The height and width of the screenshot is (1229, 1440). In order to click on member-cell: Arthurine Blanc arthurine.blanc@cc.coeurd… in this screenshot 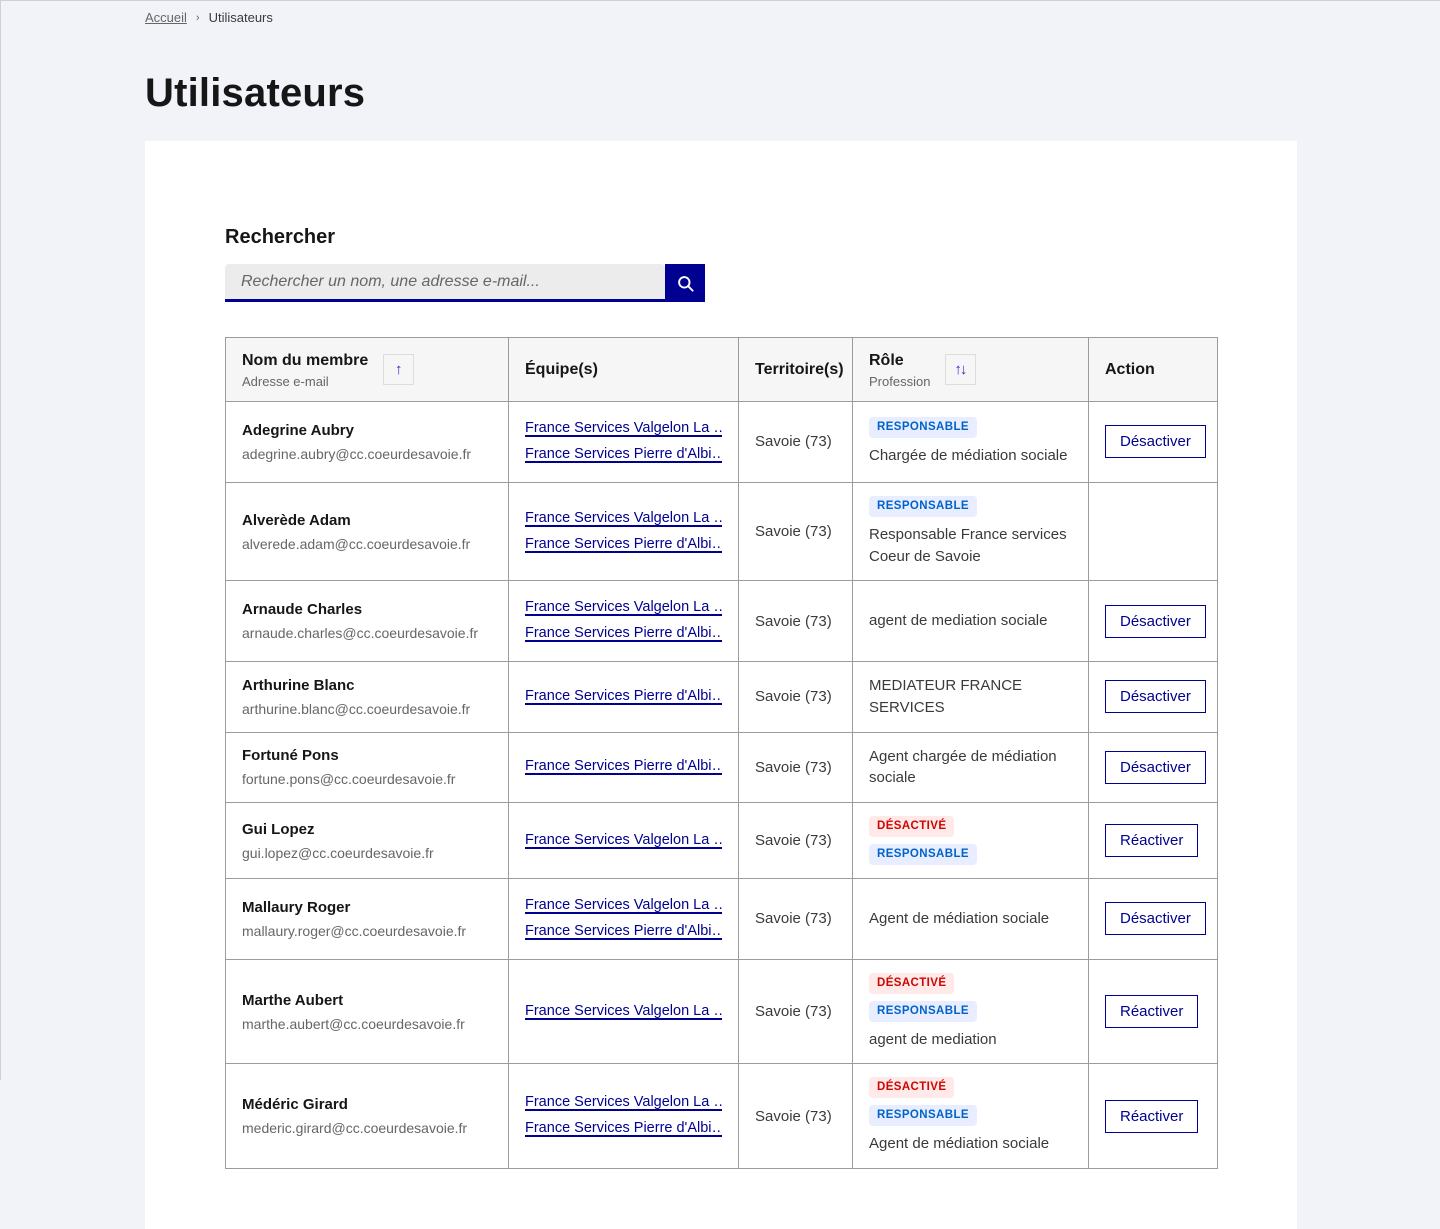, I will do `click(367, 697)`.